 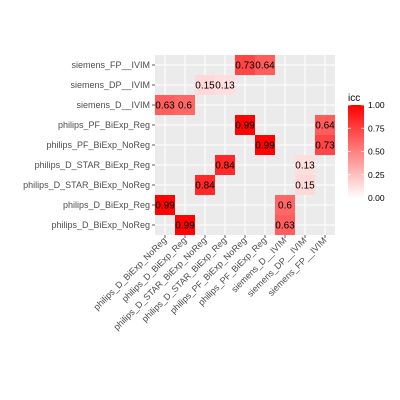 I want to click on legend-ticks: 0.00 0.25 0.50 0.75 1.00, so click(x=366, y=151).